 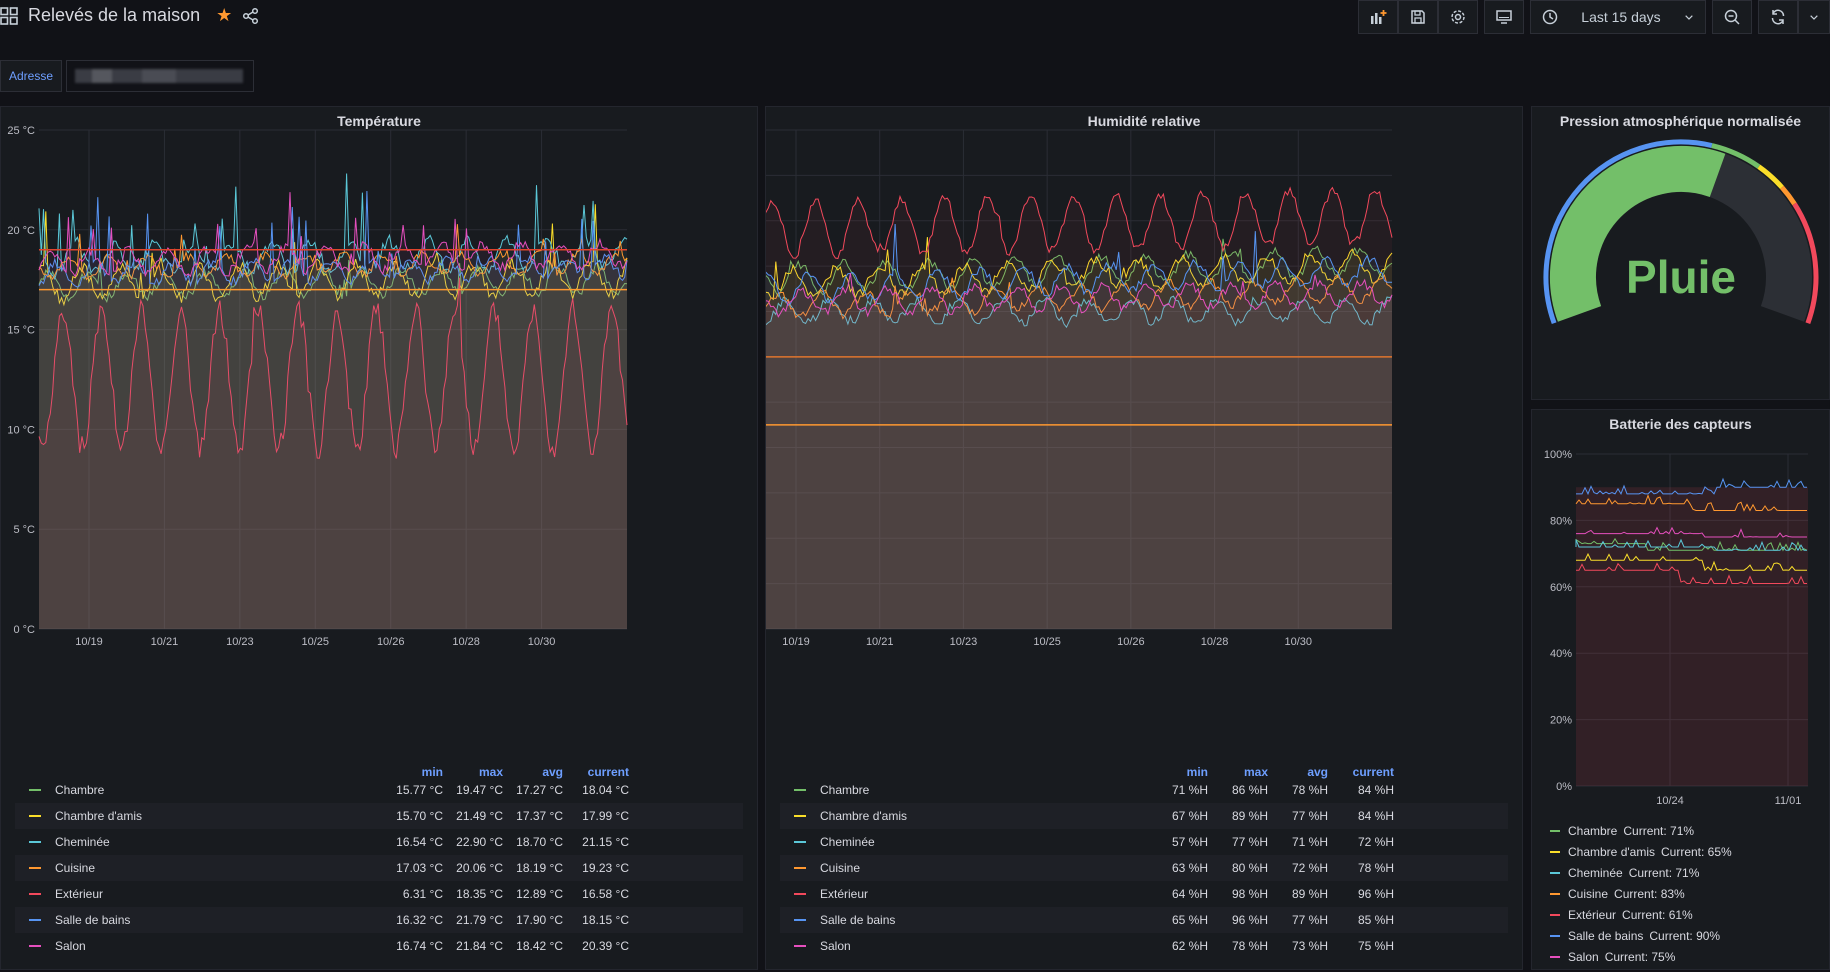 What do you see at coordinates (1458, 17) in the screenshot?
I see `dashboard-settings-button` at bounding box center [1458, 17].